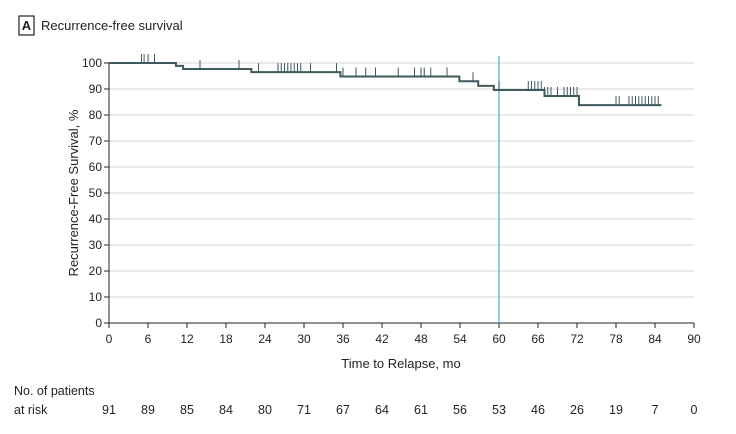  I want to click on x-tick-label: 78, so click(616, 339).